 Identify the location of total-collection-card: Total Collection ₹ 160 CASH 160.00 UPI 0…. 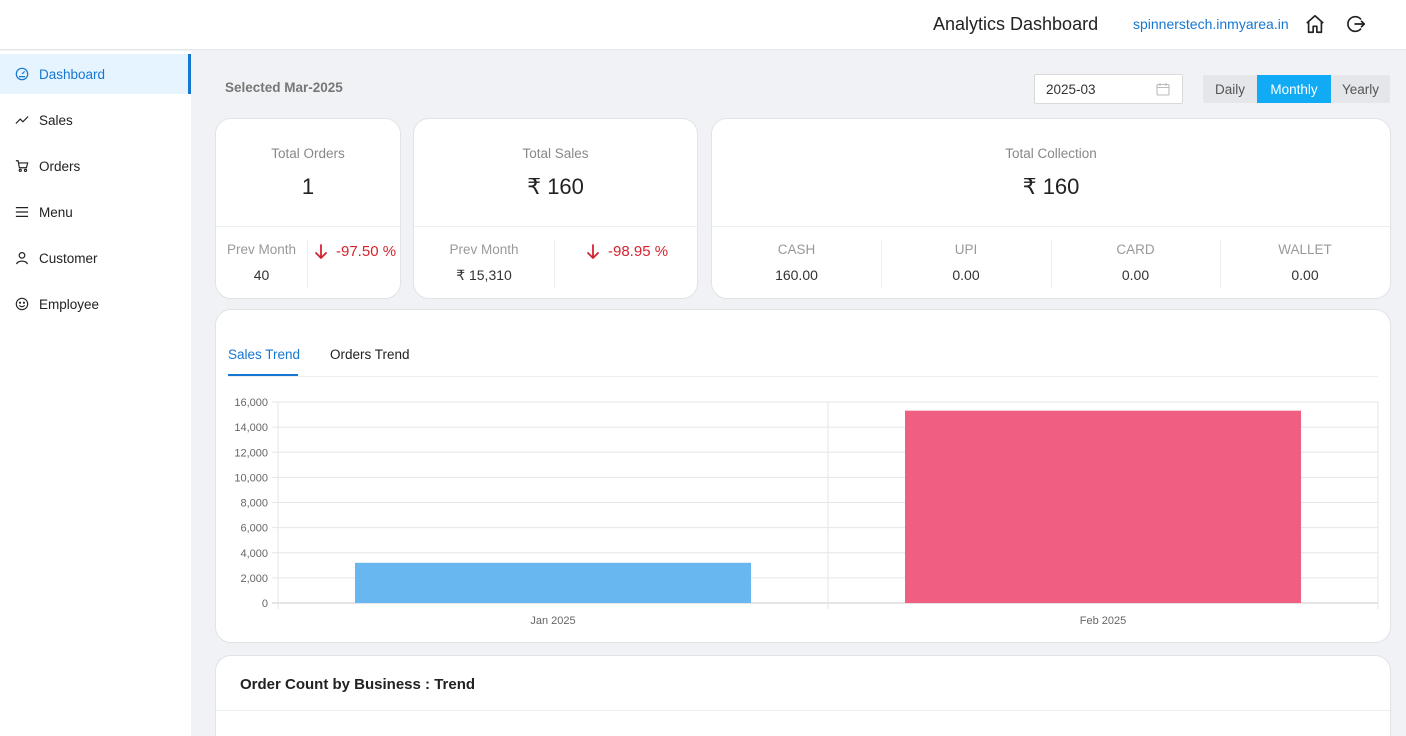
(1051, 208).